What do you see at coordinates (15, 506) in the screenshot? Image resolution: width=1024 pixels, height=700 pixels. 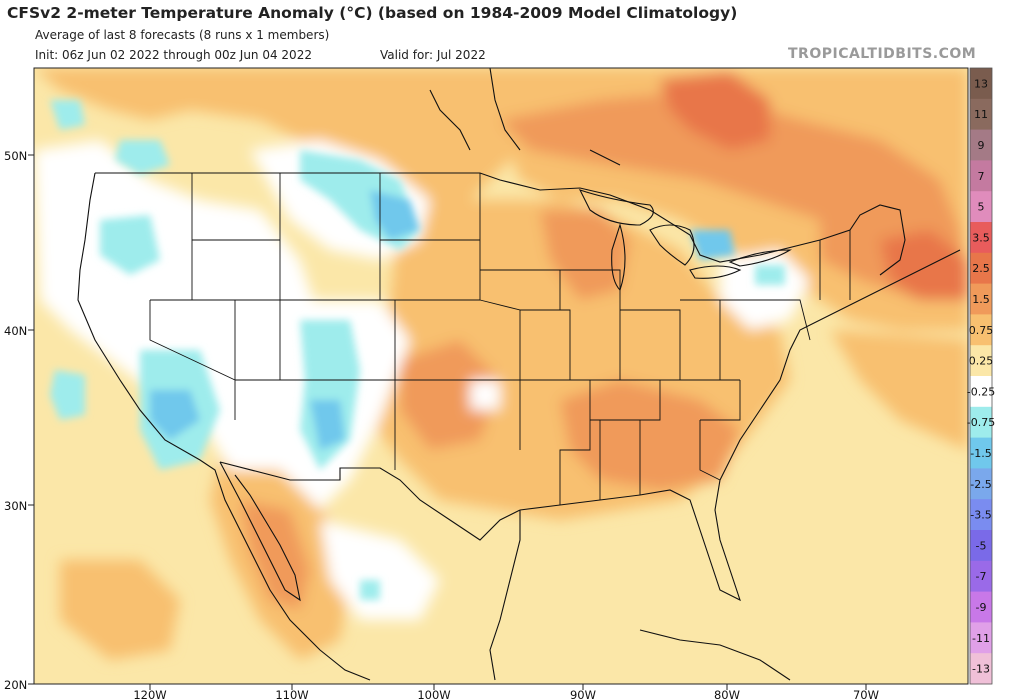 I see `lat-label-30n: 30N` at bounding box center [15, 506].